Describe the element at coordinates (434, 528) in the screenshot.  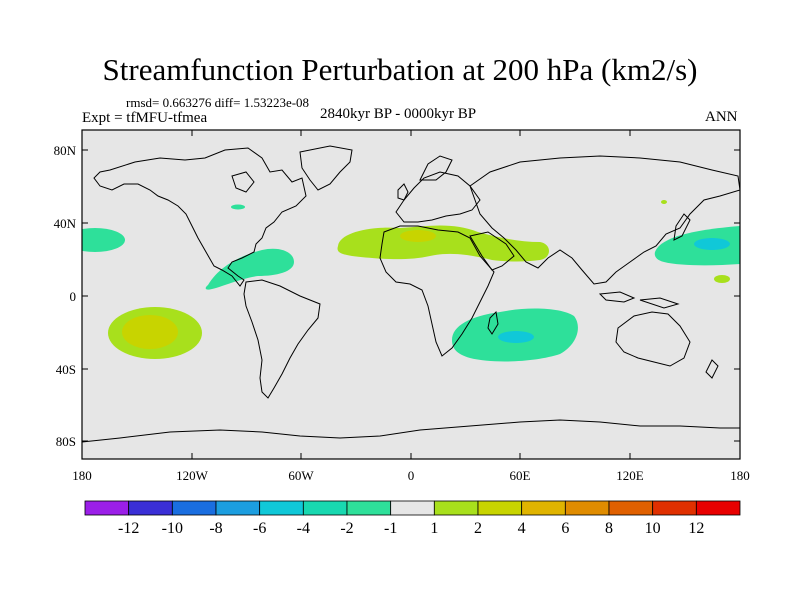
I see `colorbar-label: 1` at that location.